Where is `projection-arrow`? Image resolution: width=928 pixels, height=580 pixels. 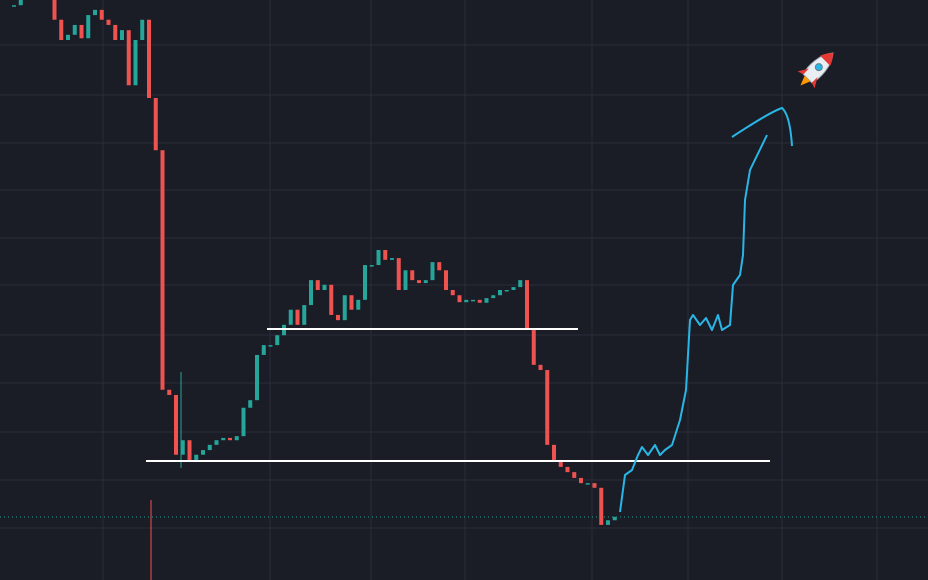 projection-arrow is located at coordinates (762, 126).